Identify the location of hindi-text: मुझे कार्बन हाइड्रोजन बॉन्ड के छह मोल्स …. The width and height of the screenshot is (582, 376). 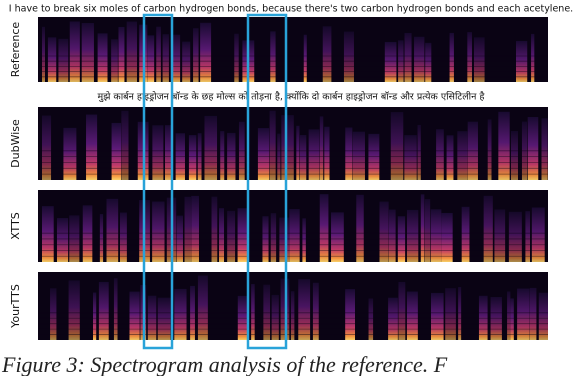
(292, 97).